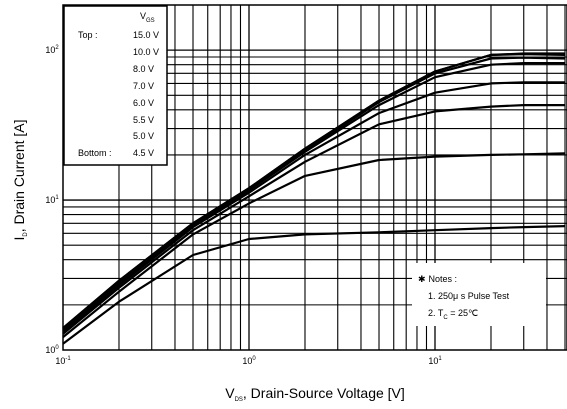 This screenshot has height=409, width=567. Describe the element at coordinates (95, 153) in the screenshot. I see `legend-tag: Bottom :` at that location.